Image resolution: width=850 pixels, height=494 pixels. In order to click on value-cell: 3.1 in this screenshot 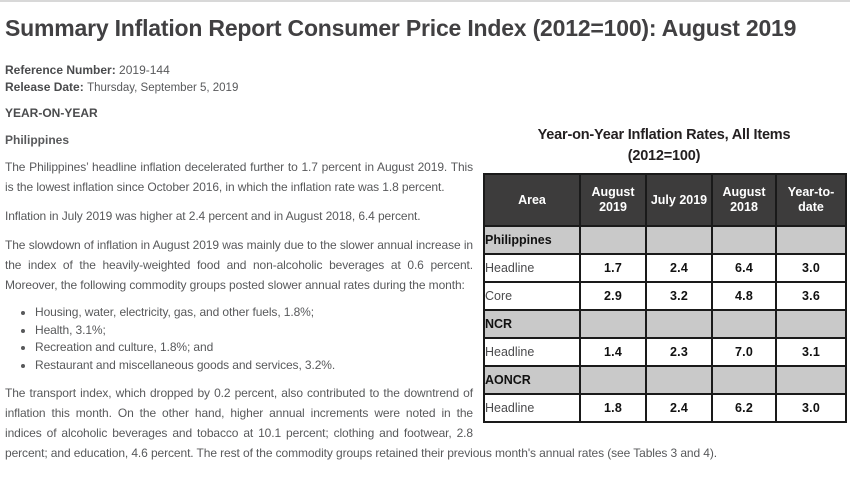, I will do `click(811, 352)`.